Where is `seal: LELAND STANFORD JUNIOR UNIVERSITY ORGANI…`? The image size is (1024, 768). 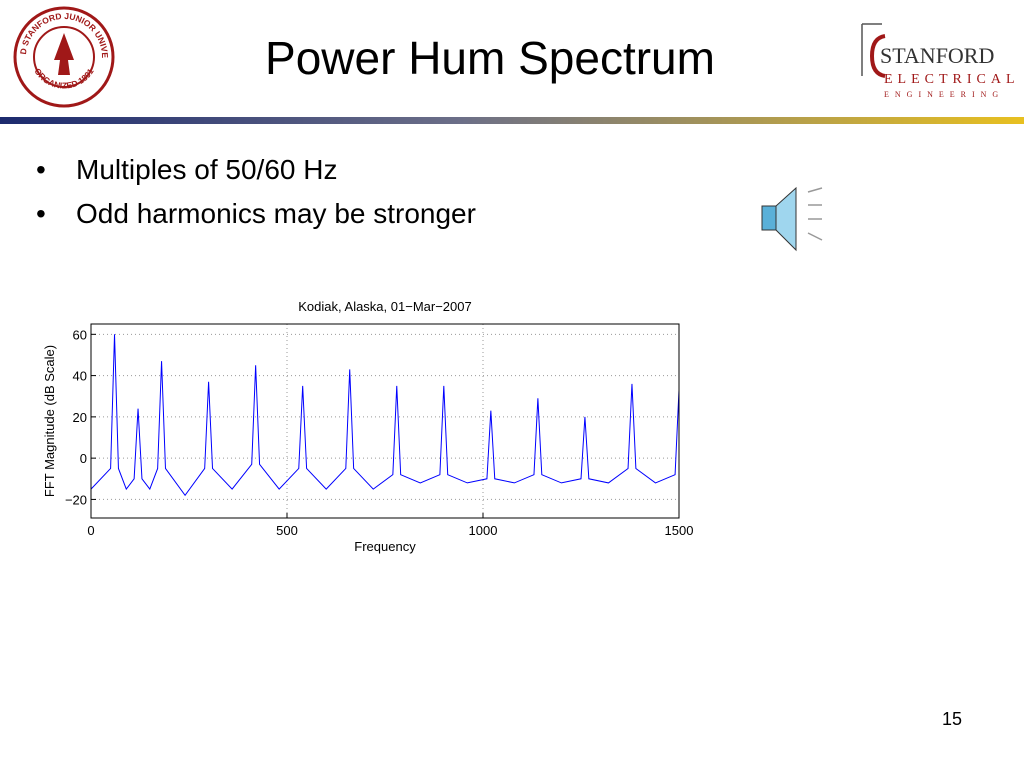
seal: LELAND STANFORD JUNIOR UNIVERSITY ORGANI… is located at coordinates (57, 54).